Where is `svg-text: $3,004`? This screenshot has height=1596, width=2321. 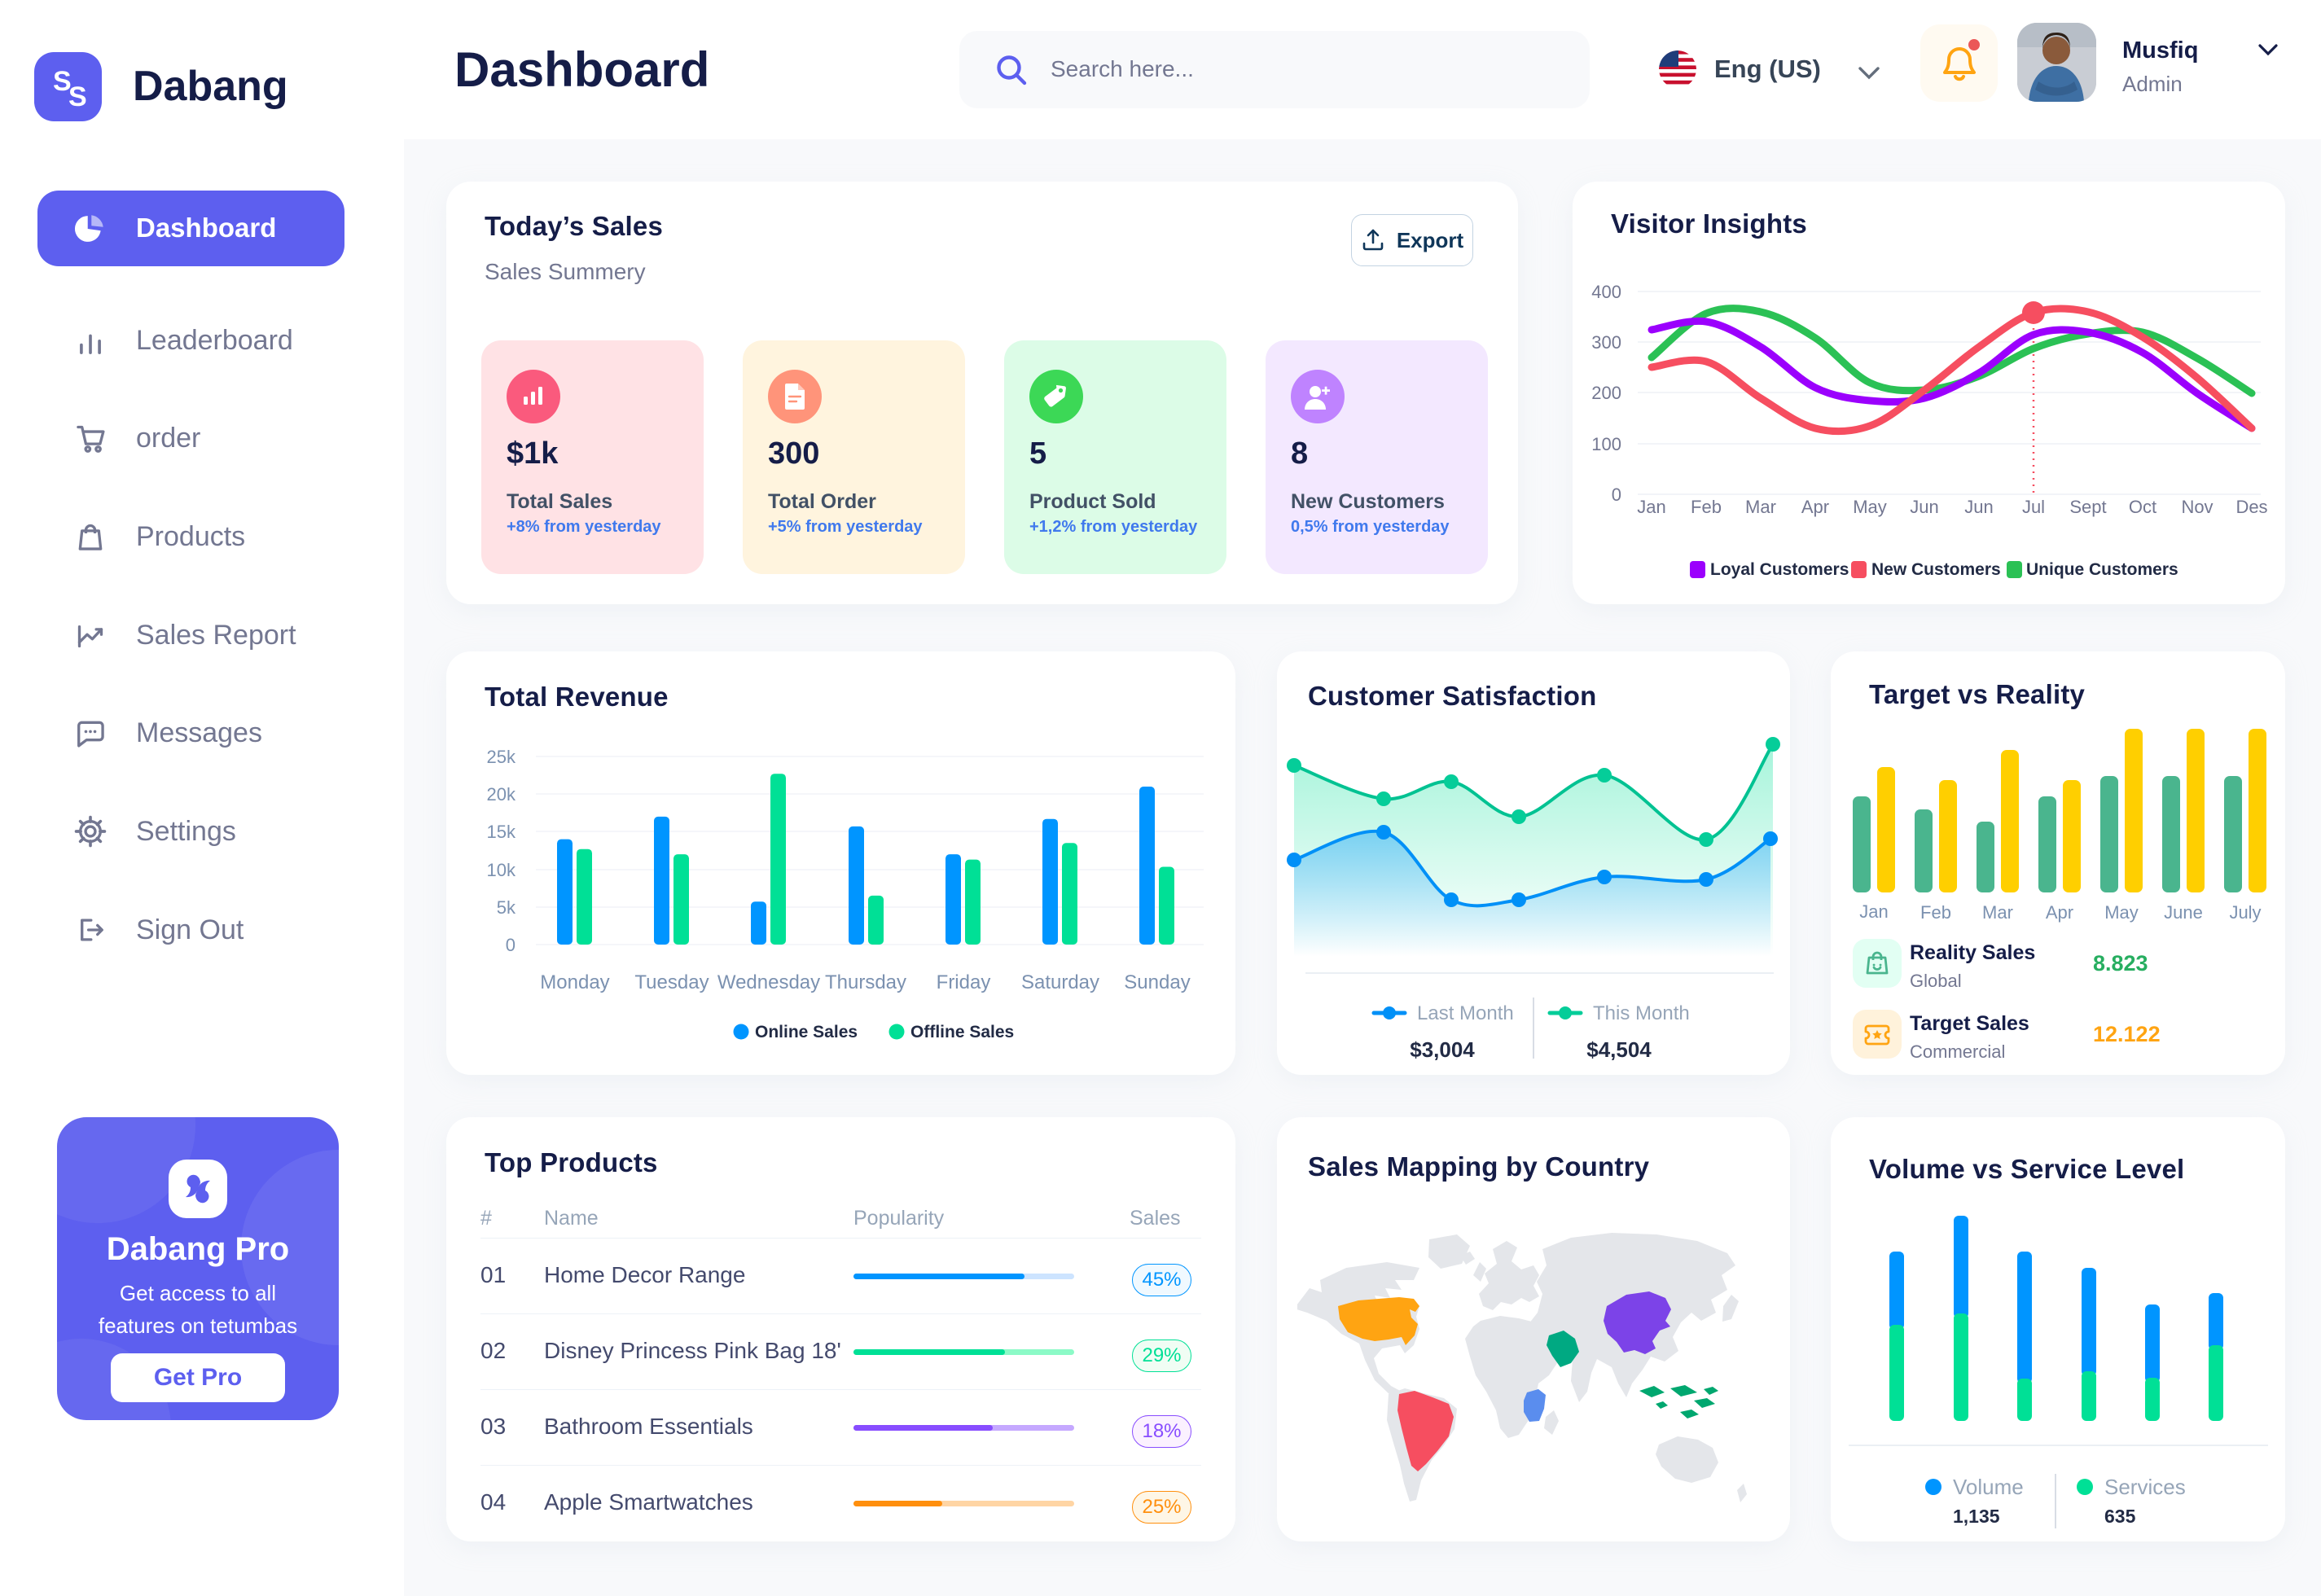
svg-text: $3,004 is located at coordinates (1442, 1049).